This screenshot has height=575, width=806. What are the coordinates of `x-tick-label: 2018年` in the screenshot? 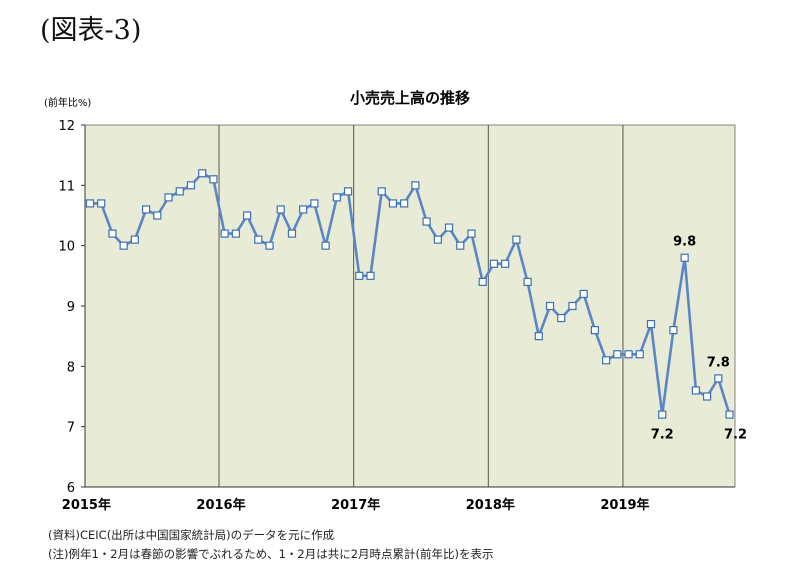 It's located at (490, 505).